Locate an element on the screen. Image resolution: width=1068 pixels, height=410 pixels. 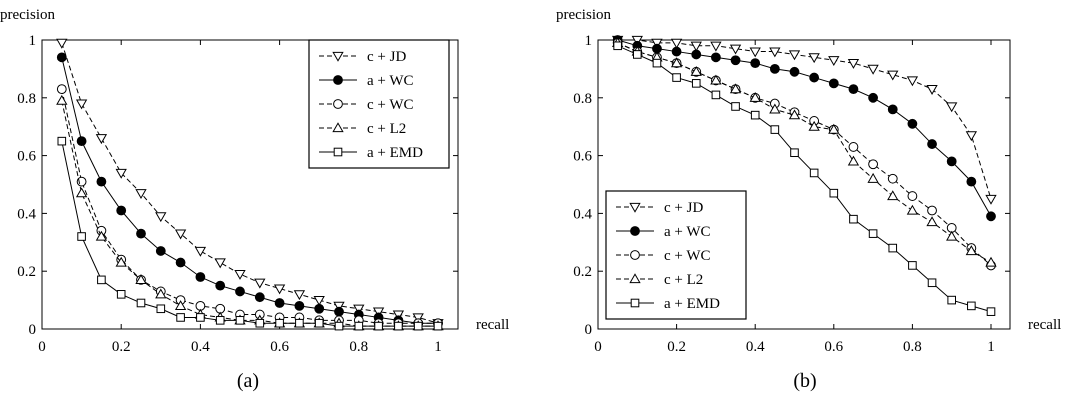
x-tick-label: 1 is located at coordinates (991, 347).